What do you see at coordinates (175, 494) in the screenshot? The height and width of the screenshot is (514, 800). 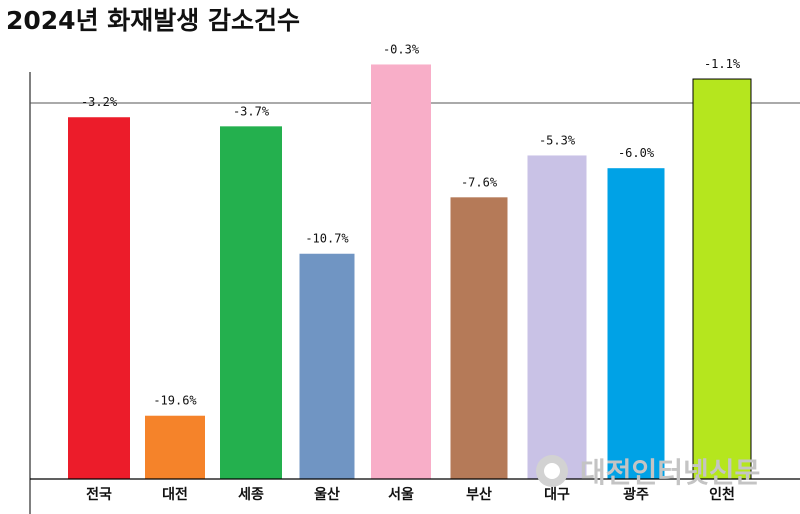 I see `category-label: 대전` at bounding box center [175, 494].